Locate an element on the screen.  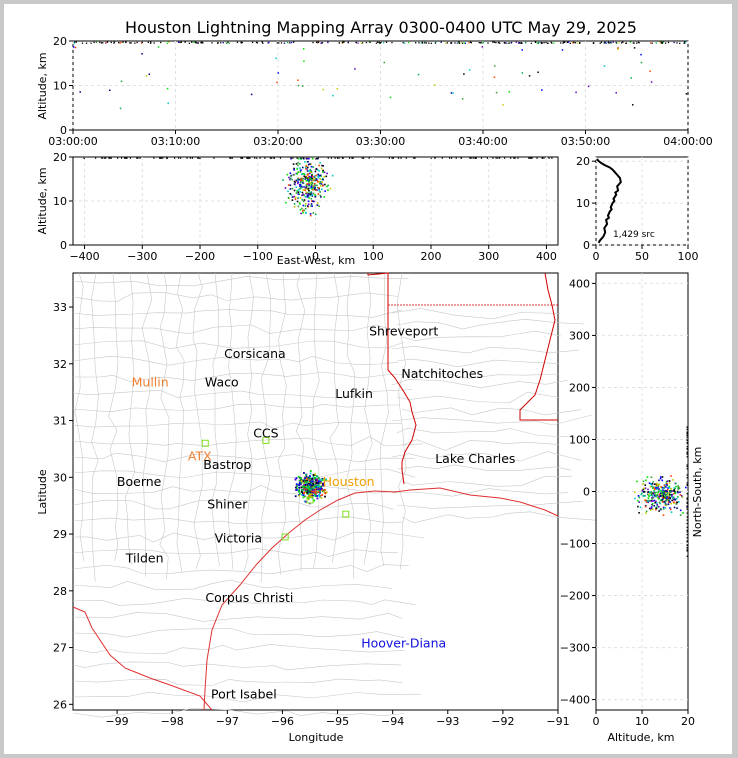
x-tick-label: −96 is located at coordinates (282, 721).